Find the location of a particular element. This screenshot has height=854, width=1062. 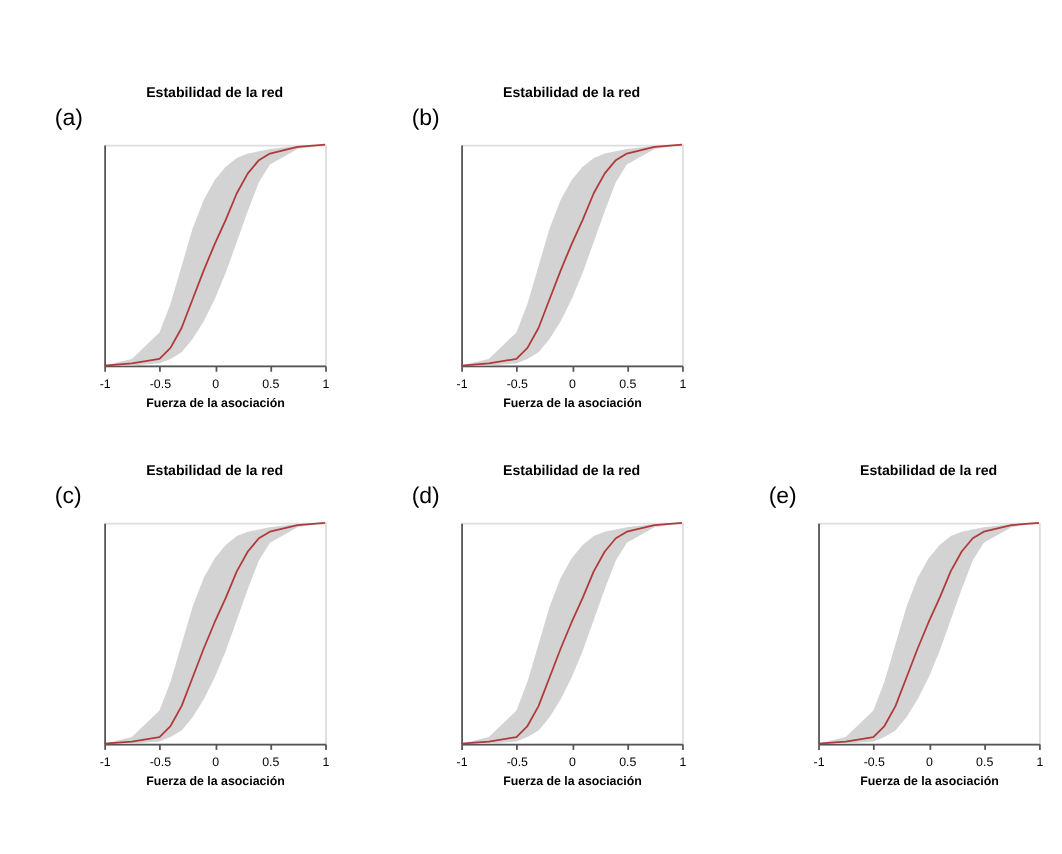

text: (b) is located at coordinates (426, 119).